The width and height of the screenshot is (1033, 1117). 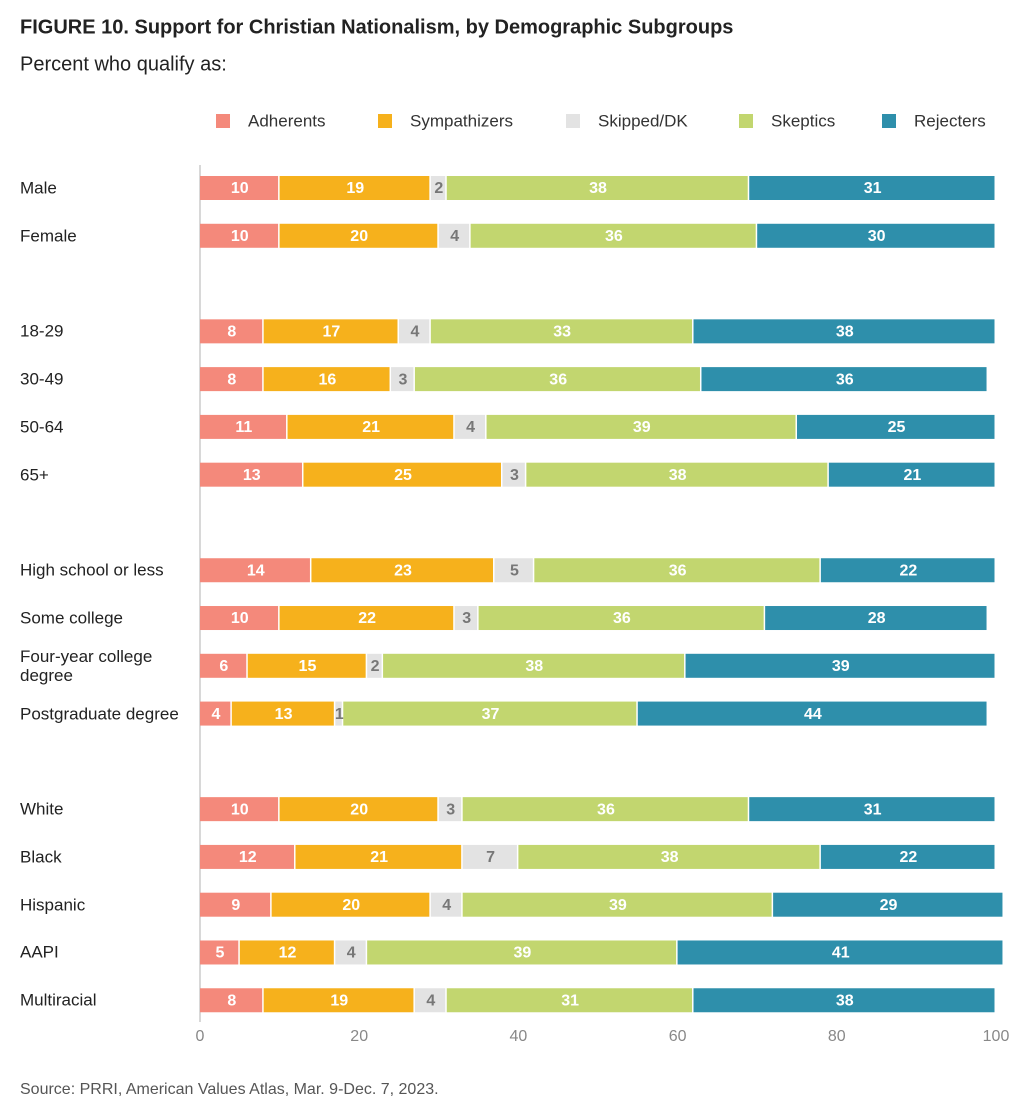 I want to click on category-label: Some college, so click(x=72, y=618).